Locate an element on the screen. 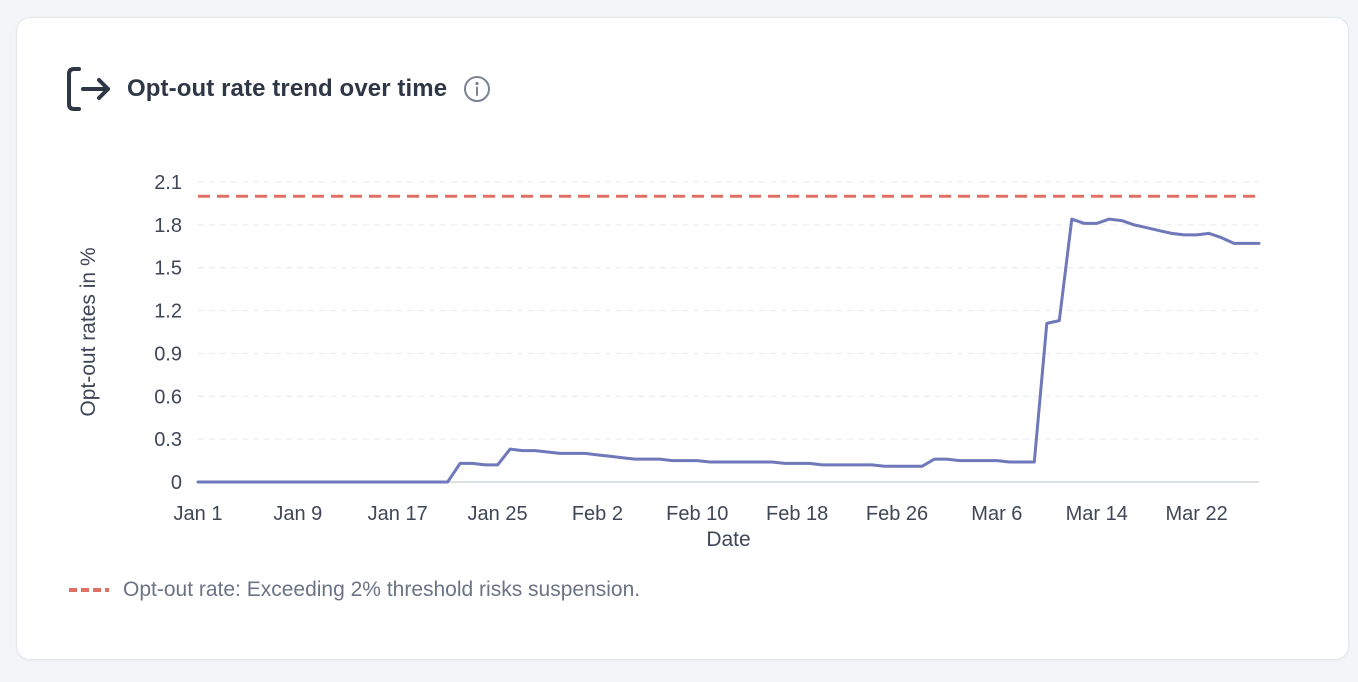  x-tick-label: Mar 22 is located at coordinates (1196, 514).